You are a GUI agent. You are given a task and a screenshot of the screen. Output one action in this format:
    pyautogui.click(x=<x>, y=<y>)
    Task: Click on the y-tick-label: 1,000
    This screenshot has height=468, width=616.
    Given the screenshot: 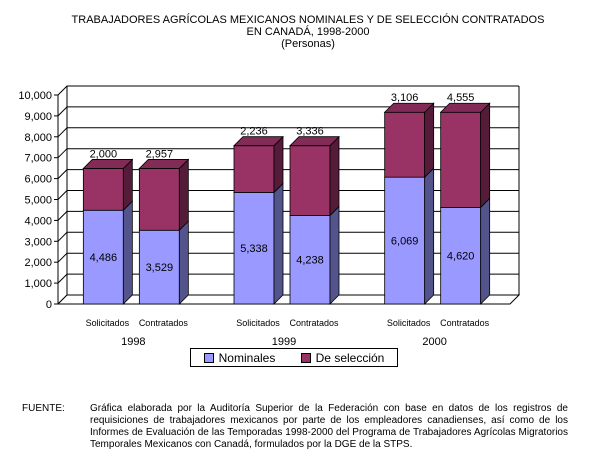 What is the action you would take?
    pyautogui.click(x=38, y=284)
    